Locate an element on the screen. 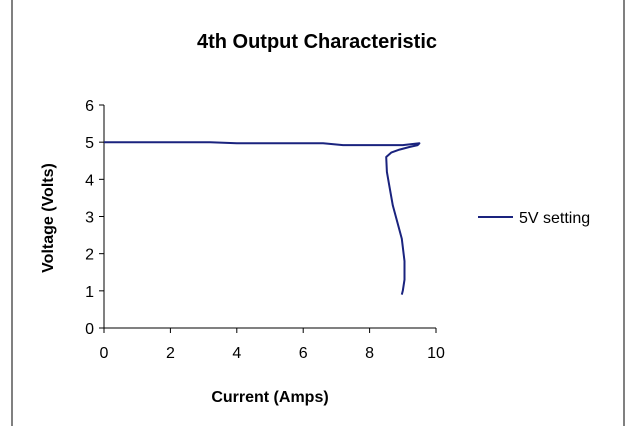 This screenshot has width=632, height=426. legend: 5V setting is located at coordinates (534, 218).